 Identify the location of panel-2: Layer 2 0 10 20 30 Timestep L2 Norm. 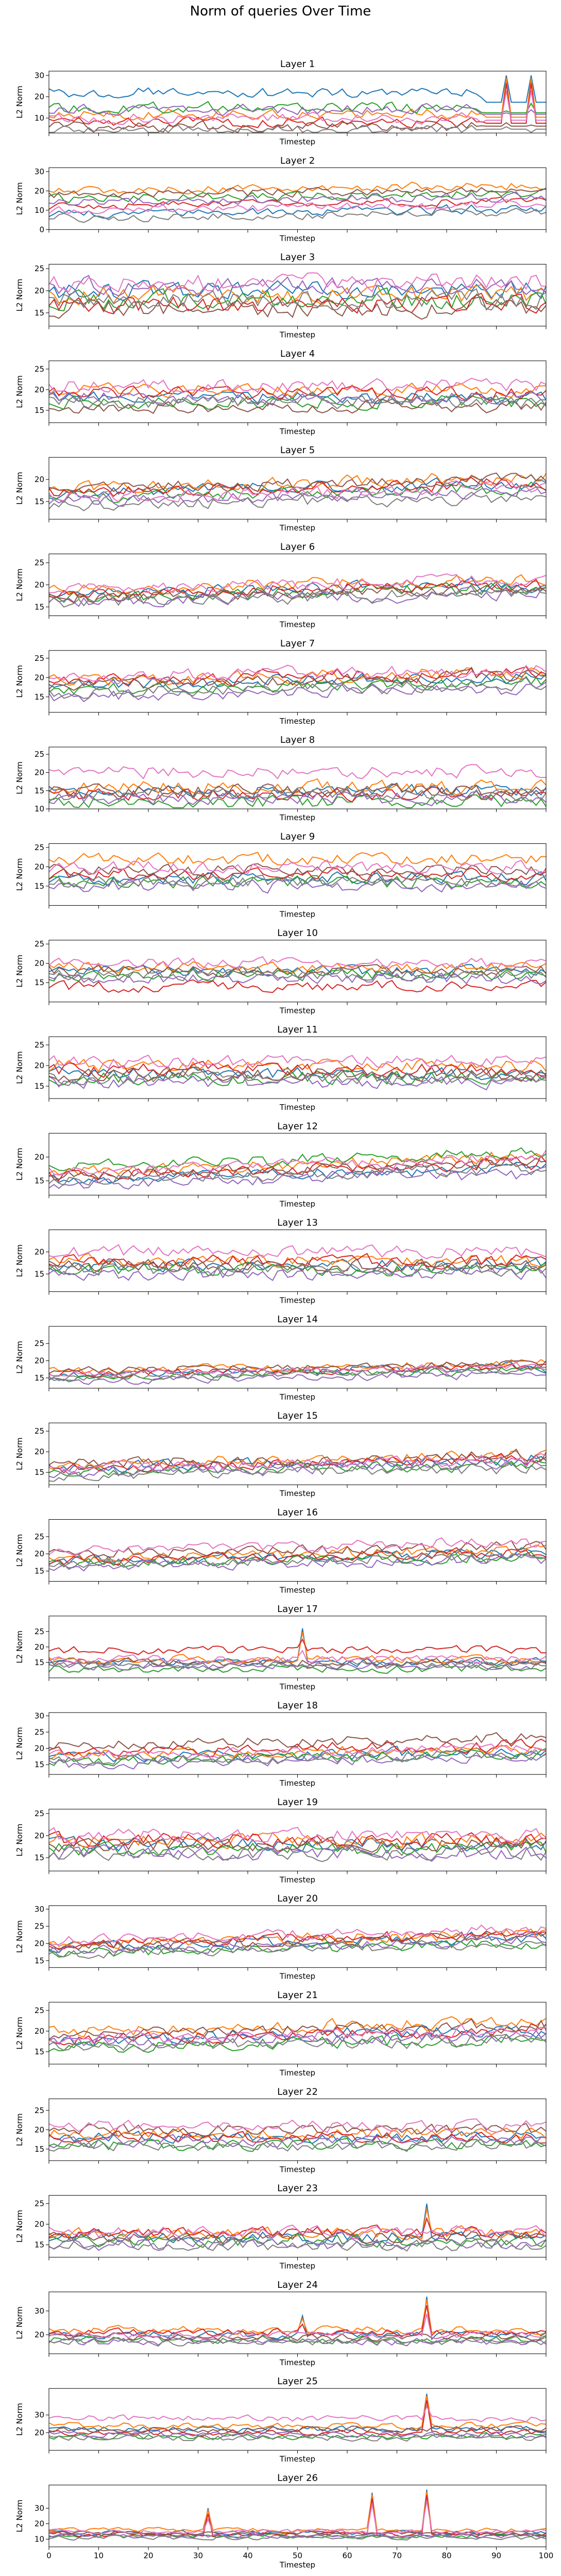
(281, 199).